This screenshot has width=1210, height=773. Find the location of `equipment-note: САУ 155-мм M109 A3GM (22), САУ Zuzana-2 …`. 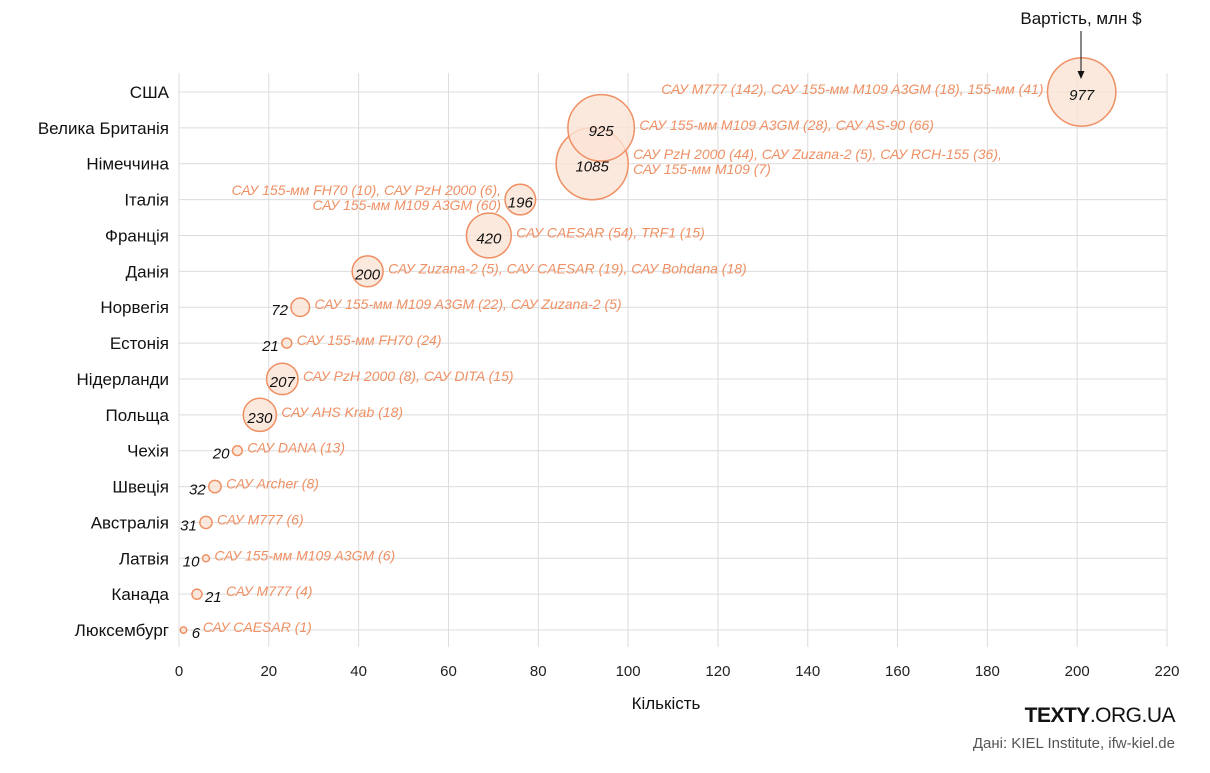

equipment-note: САУ 155-мм M109 A3GM (22), САУ Zuzana-2 … is located at coordinates (468, 304).